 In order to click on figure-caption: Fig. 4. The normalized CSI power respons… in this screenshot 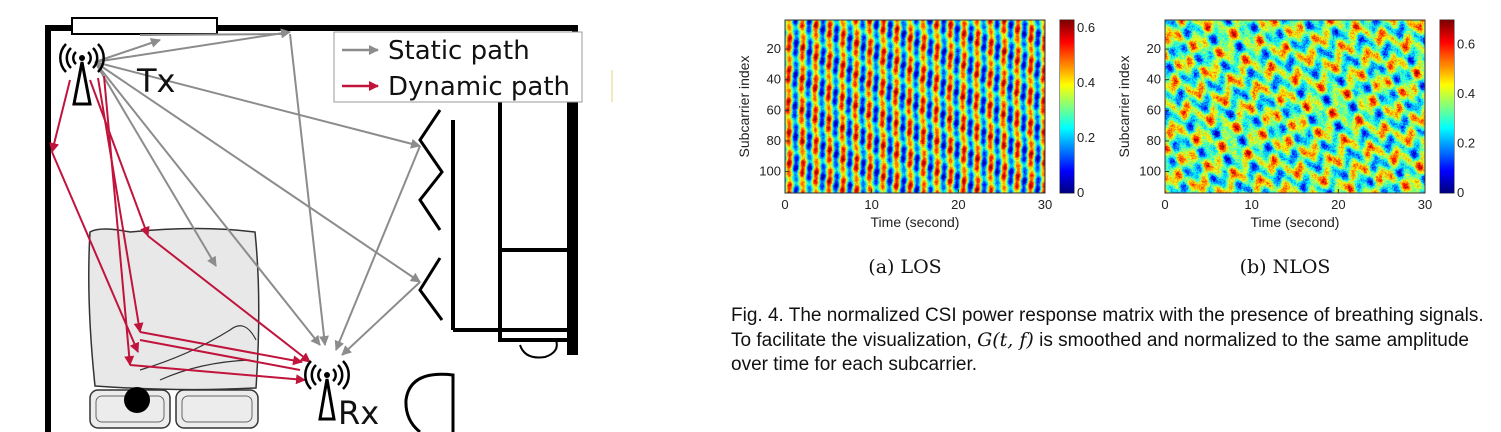, I will do `click(1111, 340)`.